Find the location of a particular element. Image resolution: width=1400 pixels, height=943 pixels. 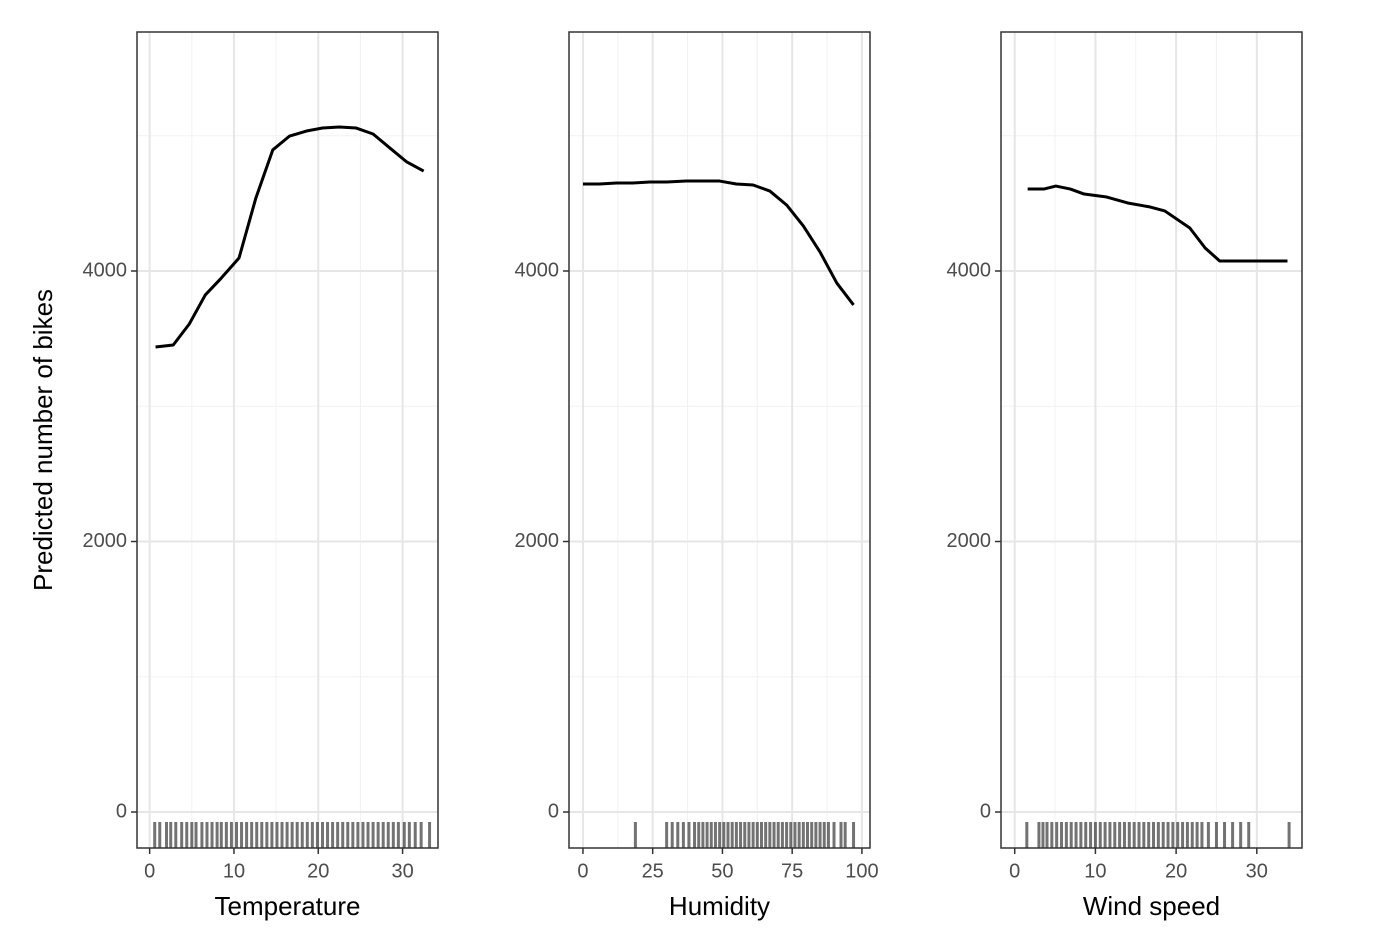

y-axis-label: Predicted number of bikes is located at coordinates (43, 440).